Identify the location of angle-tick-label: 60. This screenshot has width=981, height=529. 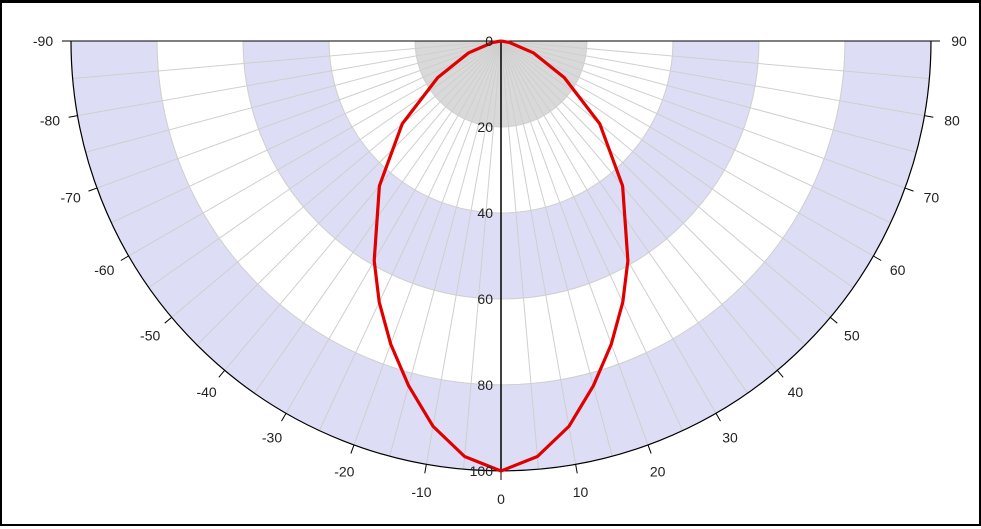
(898, 270).